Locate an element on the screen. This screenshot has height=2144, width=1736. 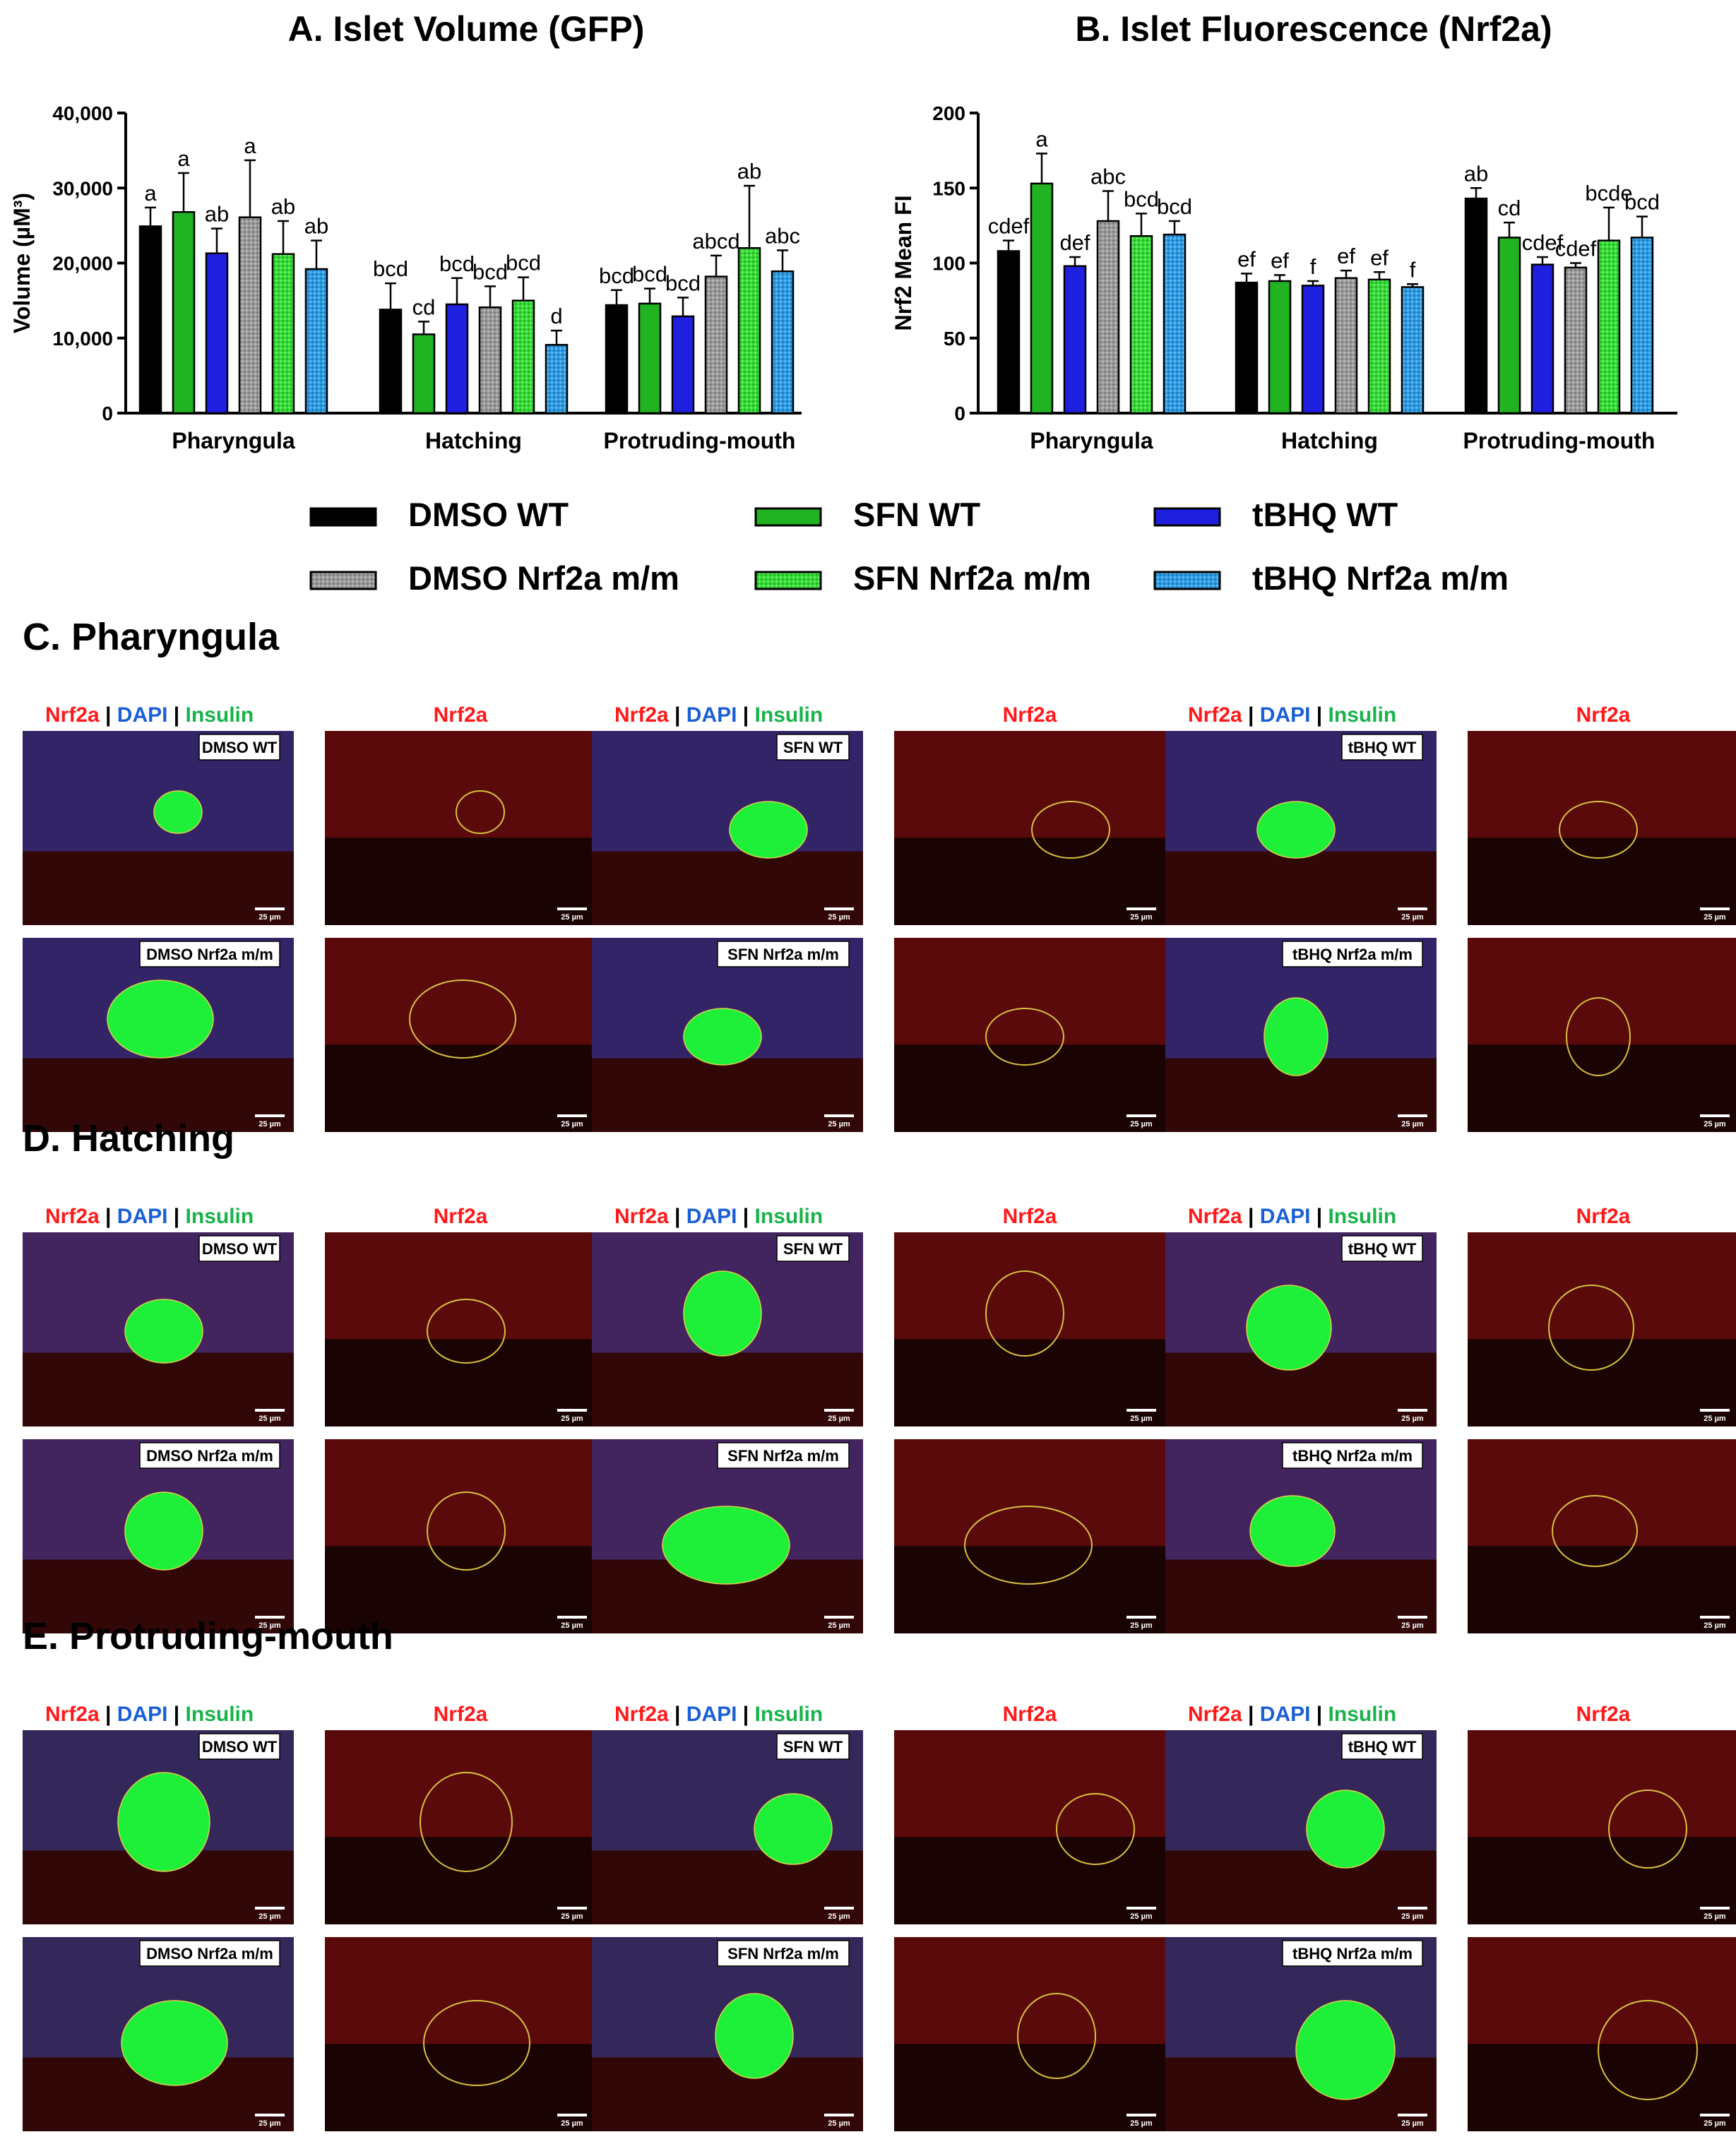
y-tick-label: 30,000 is located at coordinates (82, 188).